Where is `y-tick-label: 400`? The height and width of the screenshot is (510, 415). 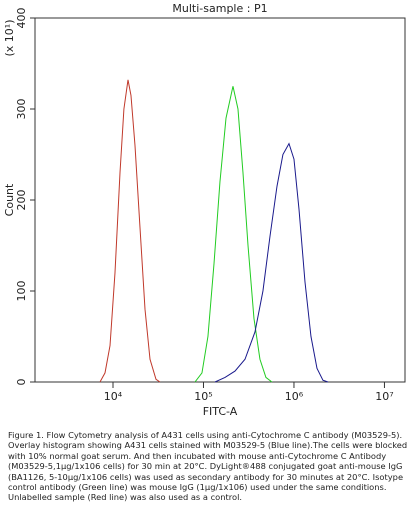 y-tick-label: 400 is located at coordinates (21, 18).